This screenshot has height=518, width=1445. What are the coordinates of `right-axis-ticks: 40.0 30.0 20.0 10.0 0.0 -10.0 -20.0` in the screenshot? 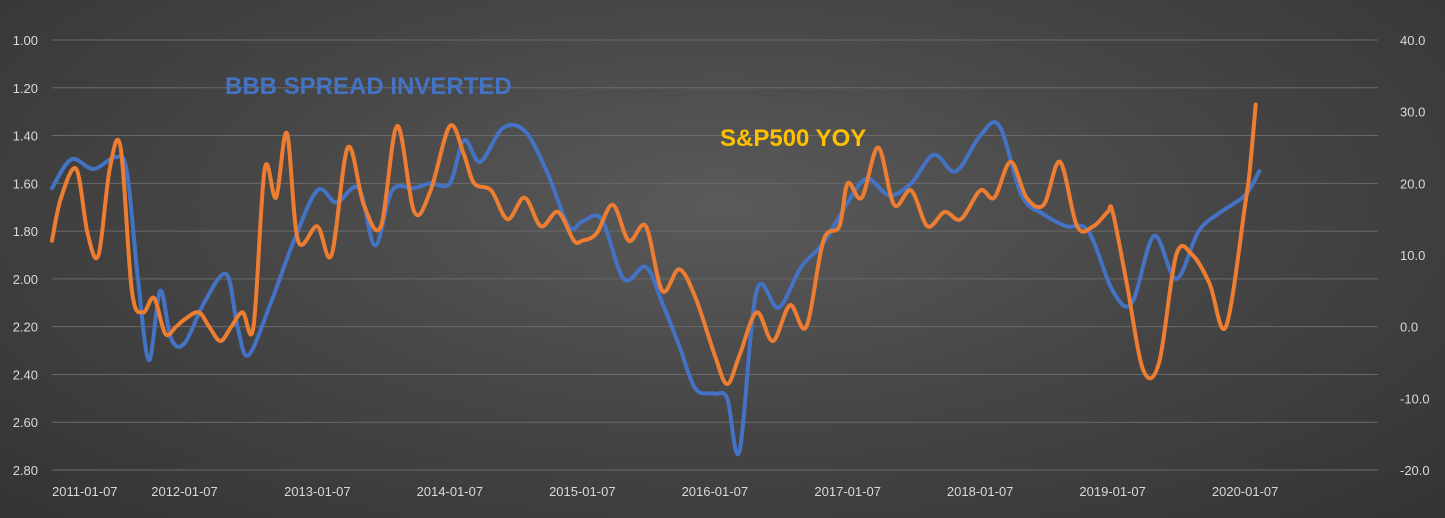 It's located at (1415, 255).